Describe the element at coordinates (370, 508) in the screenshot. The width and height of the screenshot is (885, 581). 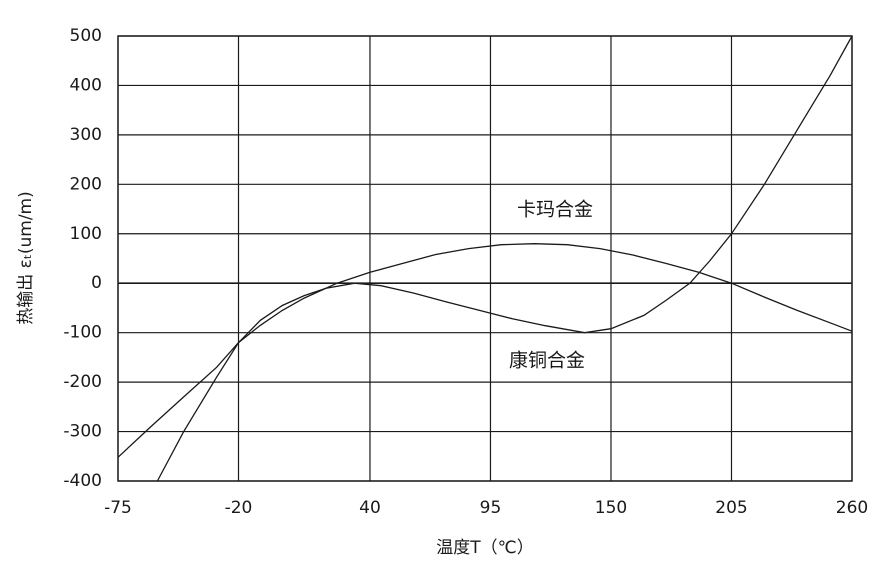
I see `x-tick-label: 40` at that location.